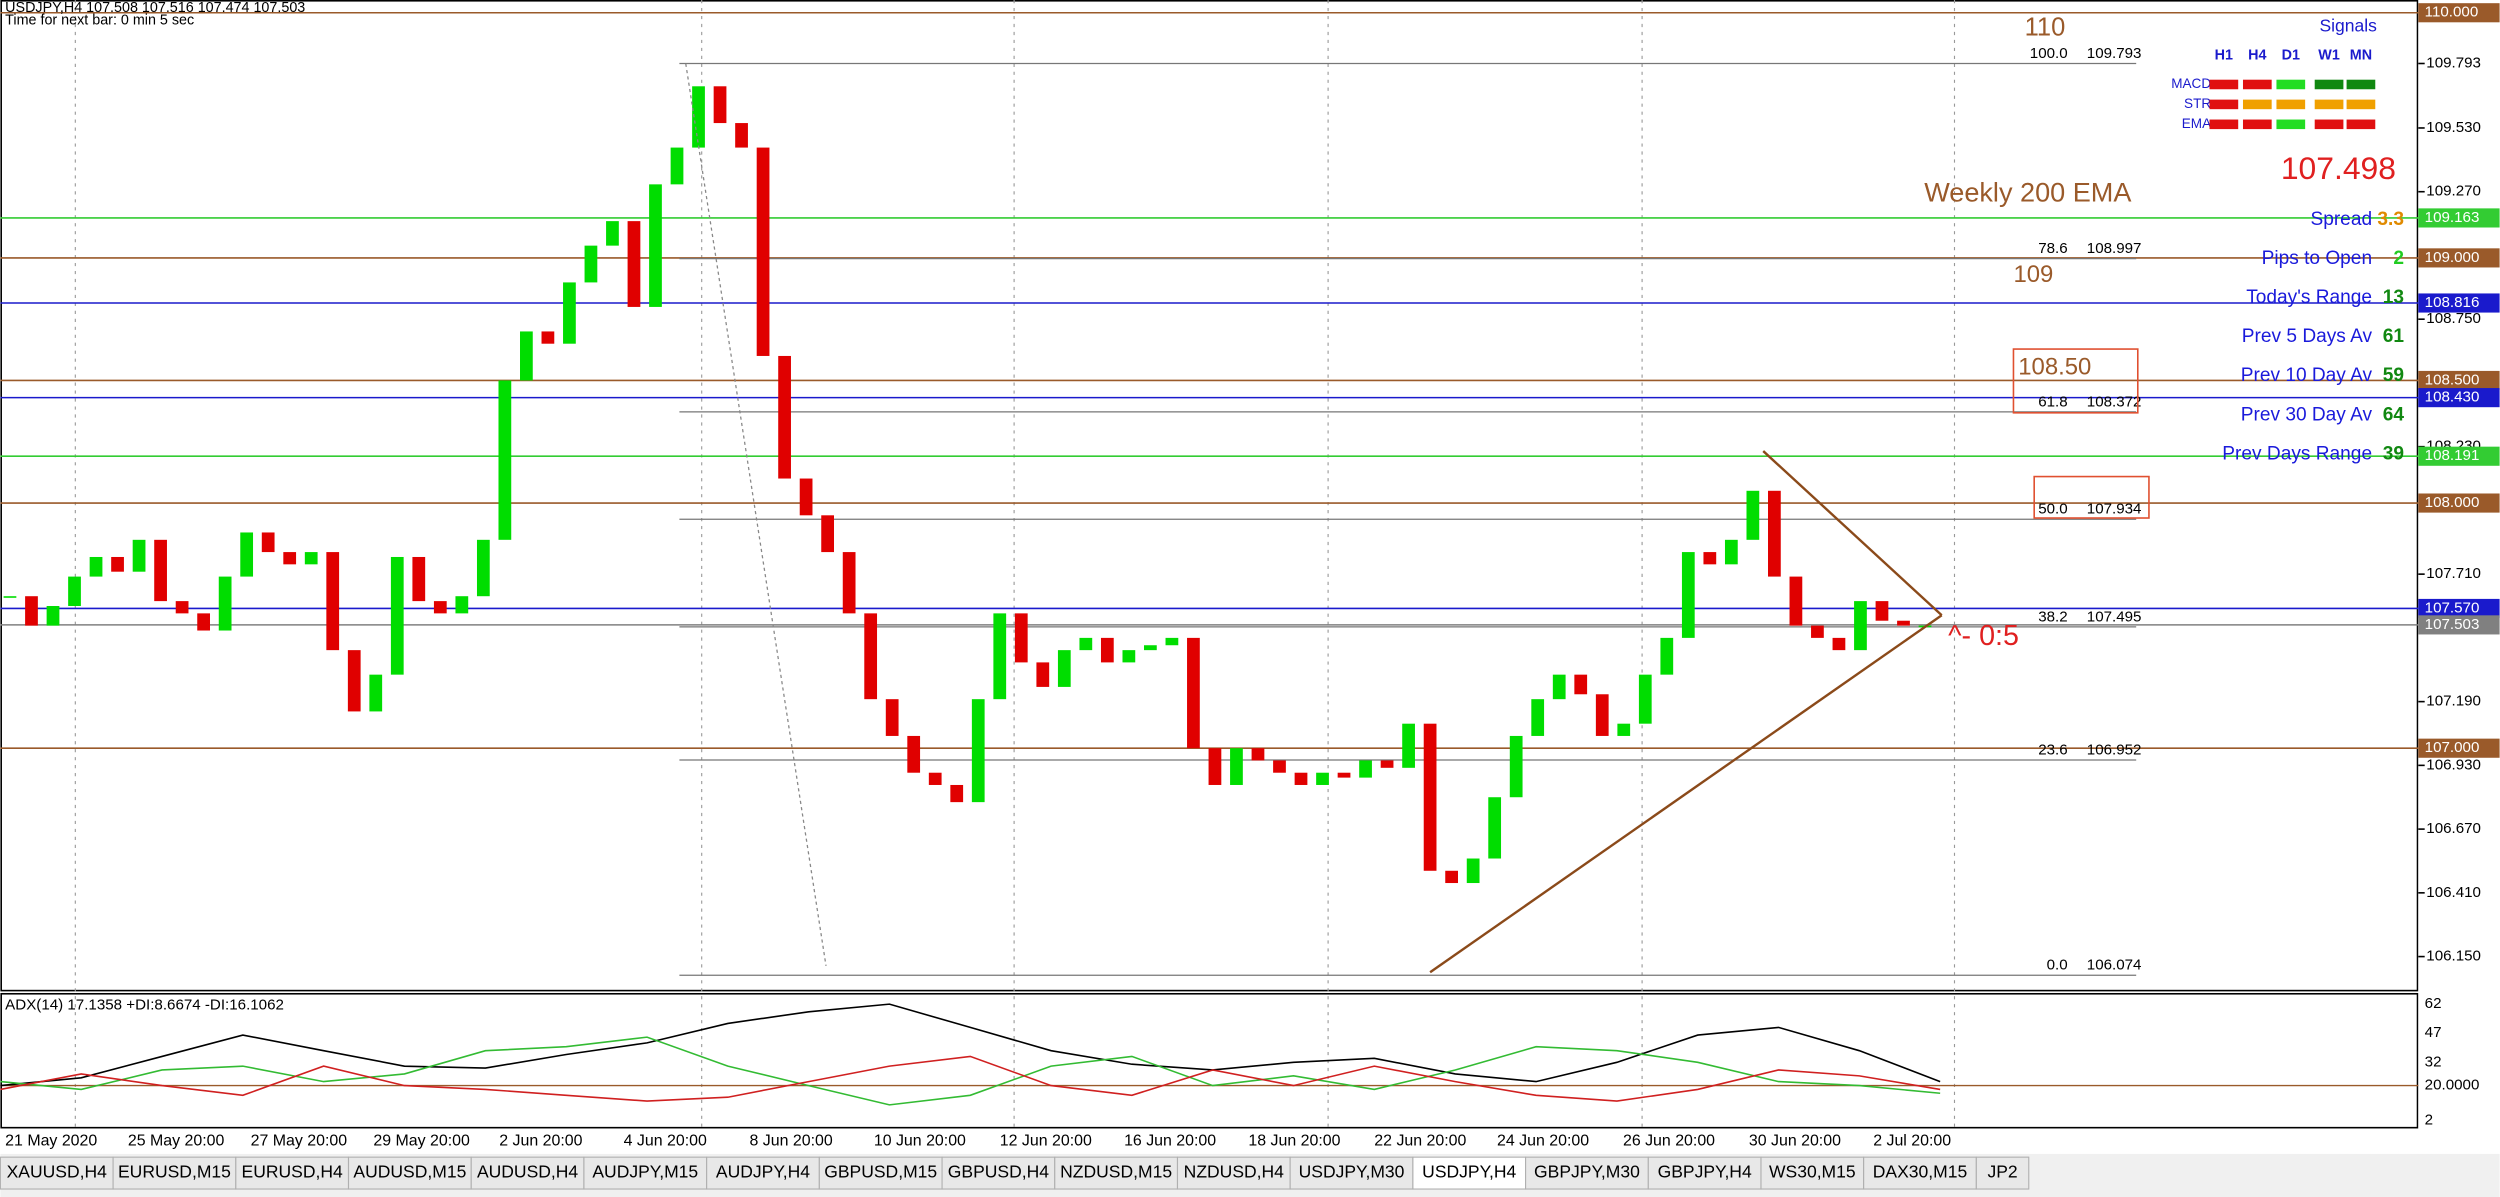 The width and height of the screenshot is (2500, 1197). What do you see at coordinates (2453, 318) in the screenshot?
I see `y-tick-label: 108.750` at bounding box center [2453, 318].